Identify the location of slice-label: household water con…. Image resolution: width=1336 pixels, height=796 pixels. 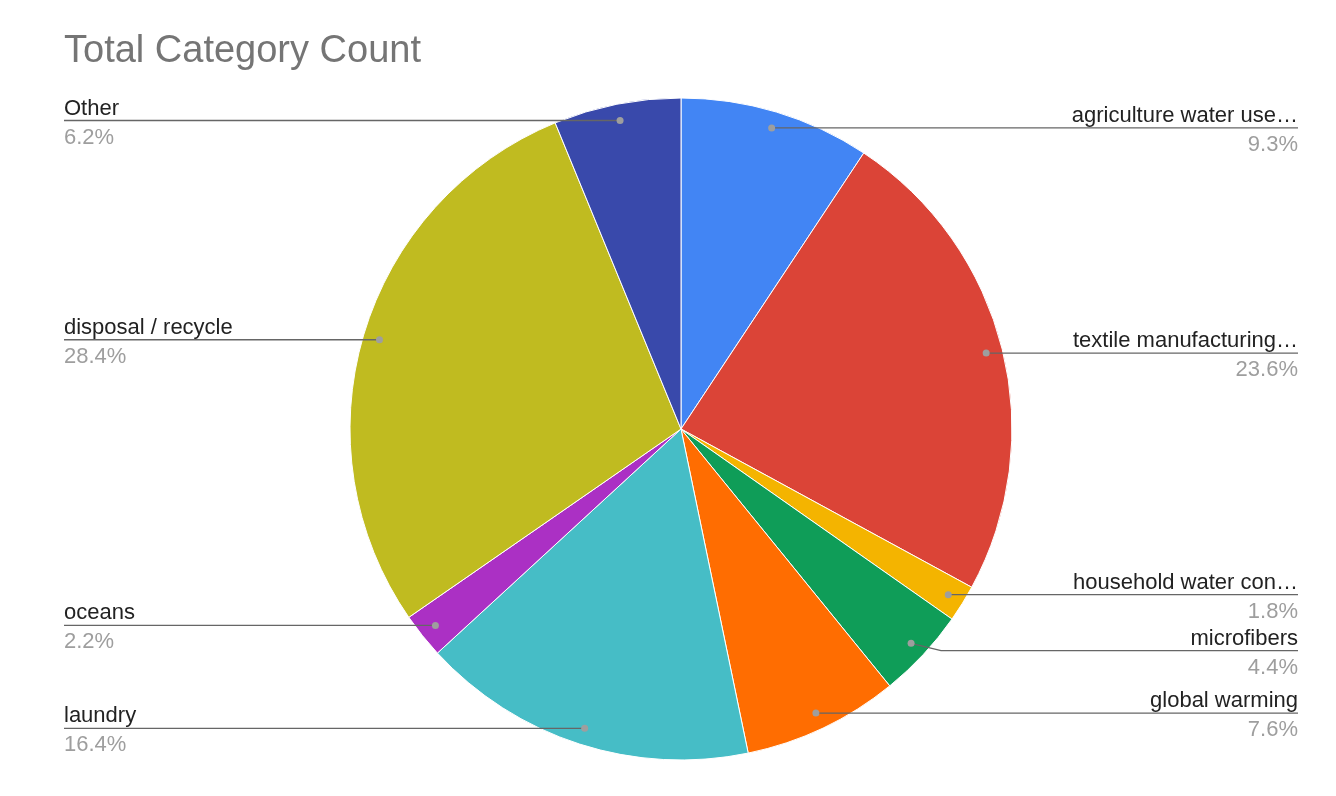
(1185, 581).